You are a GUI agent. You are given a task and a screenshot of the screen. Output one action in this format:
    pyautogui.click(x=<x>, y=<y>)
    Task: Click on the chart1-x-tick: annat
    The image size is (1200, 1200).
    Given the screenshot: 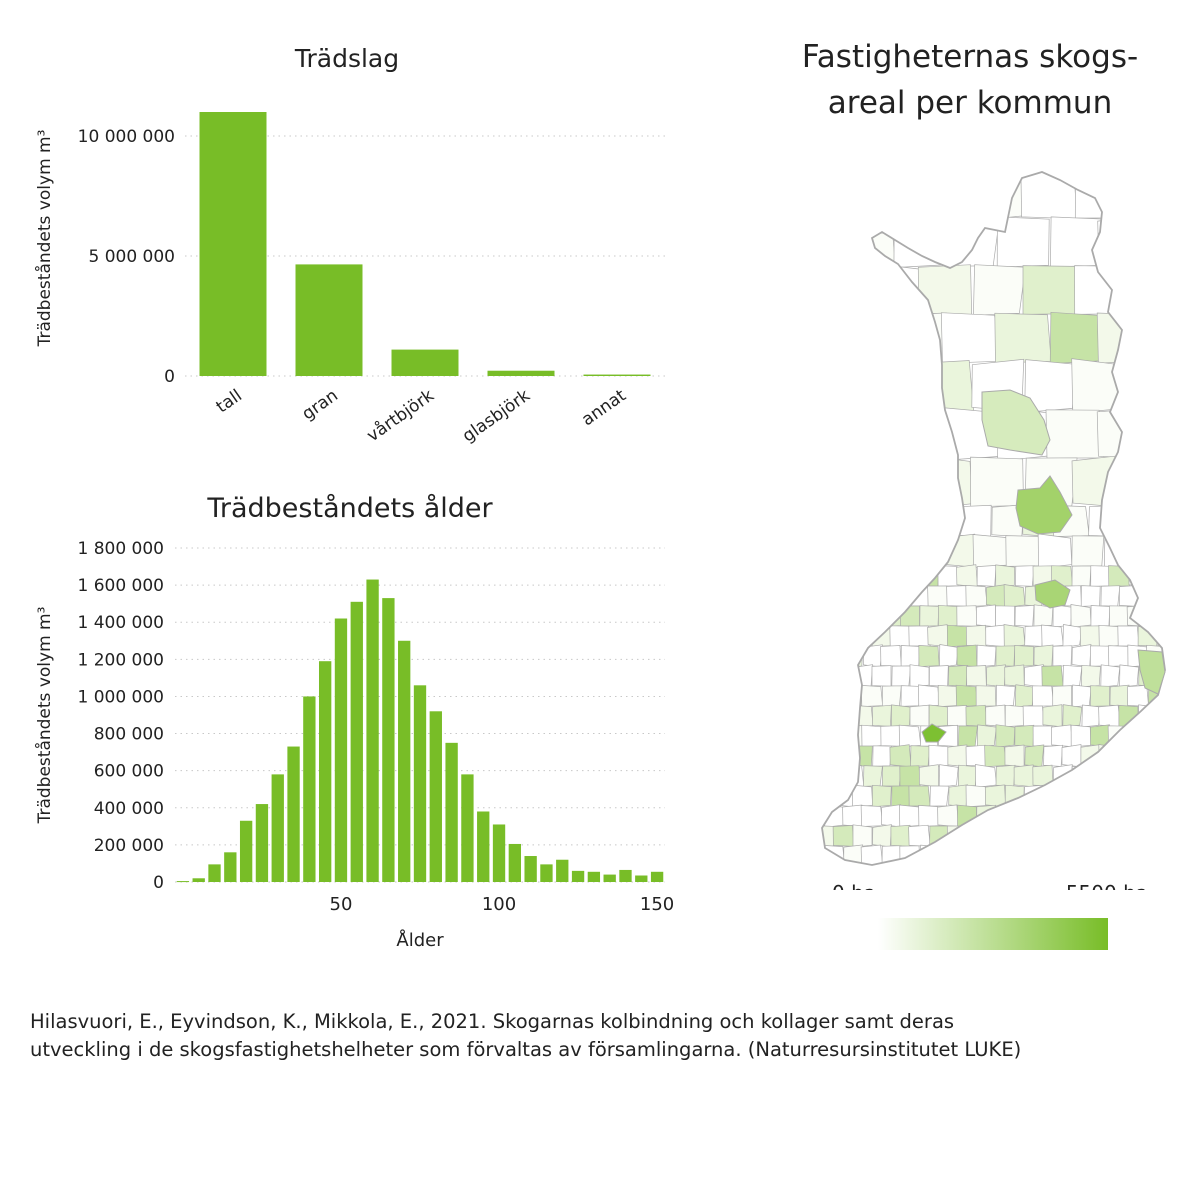 What is the action you would take?
    pyautogui.click(x=604, y=408)
    